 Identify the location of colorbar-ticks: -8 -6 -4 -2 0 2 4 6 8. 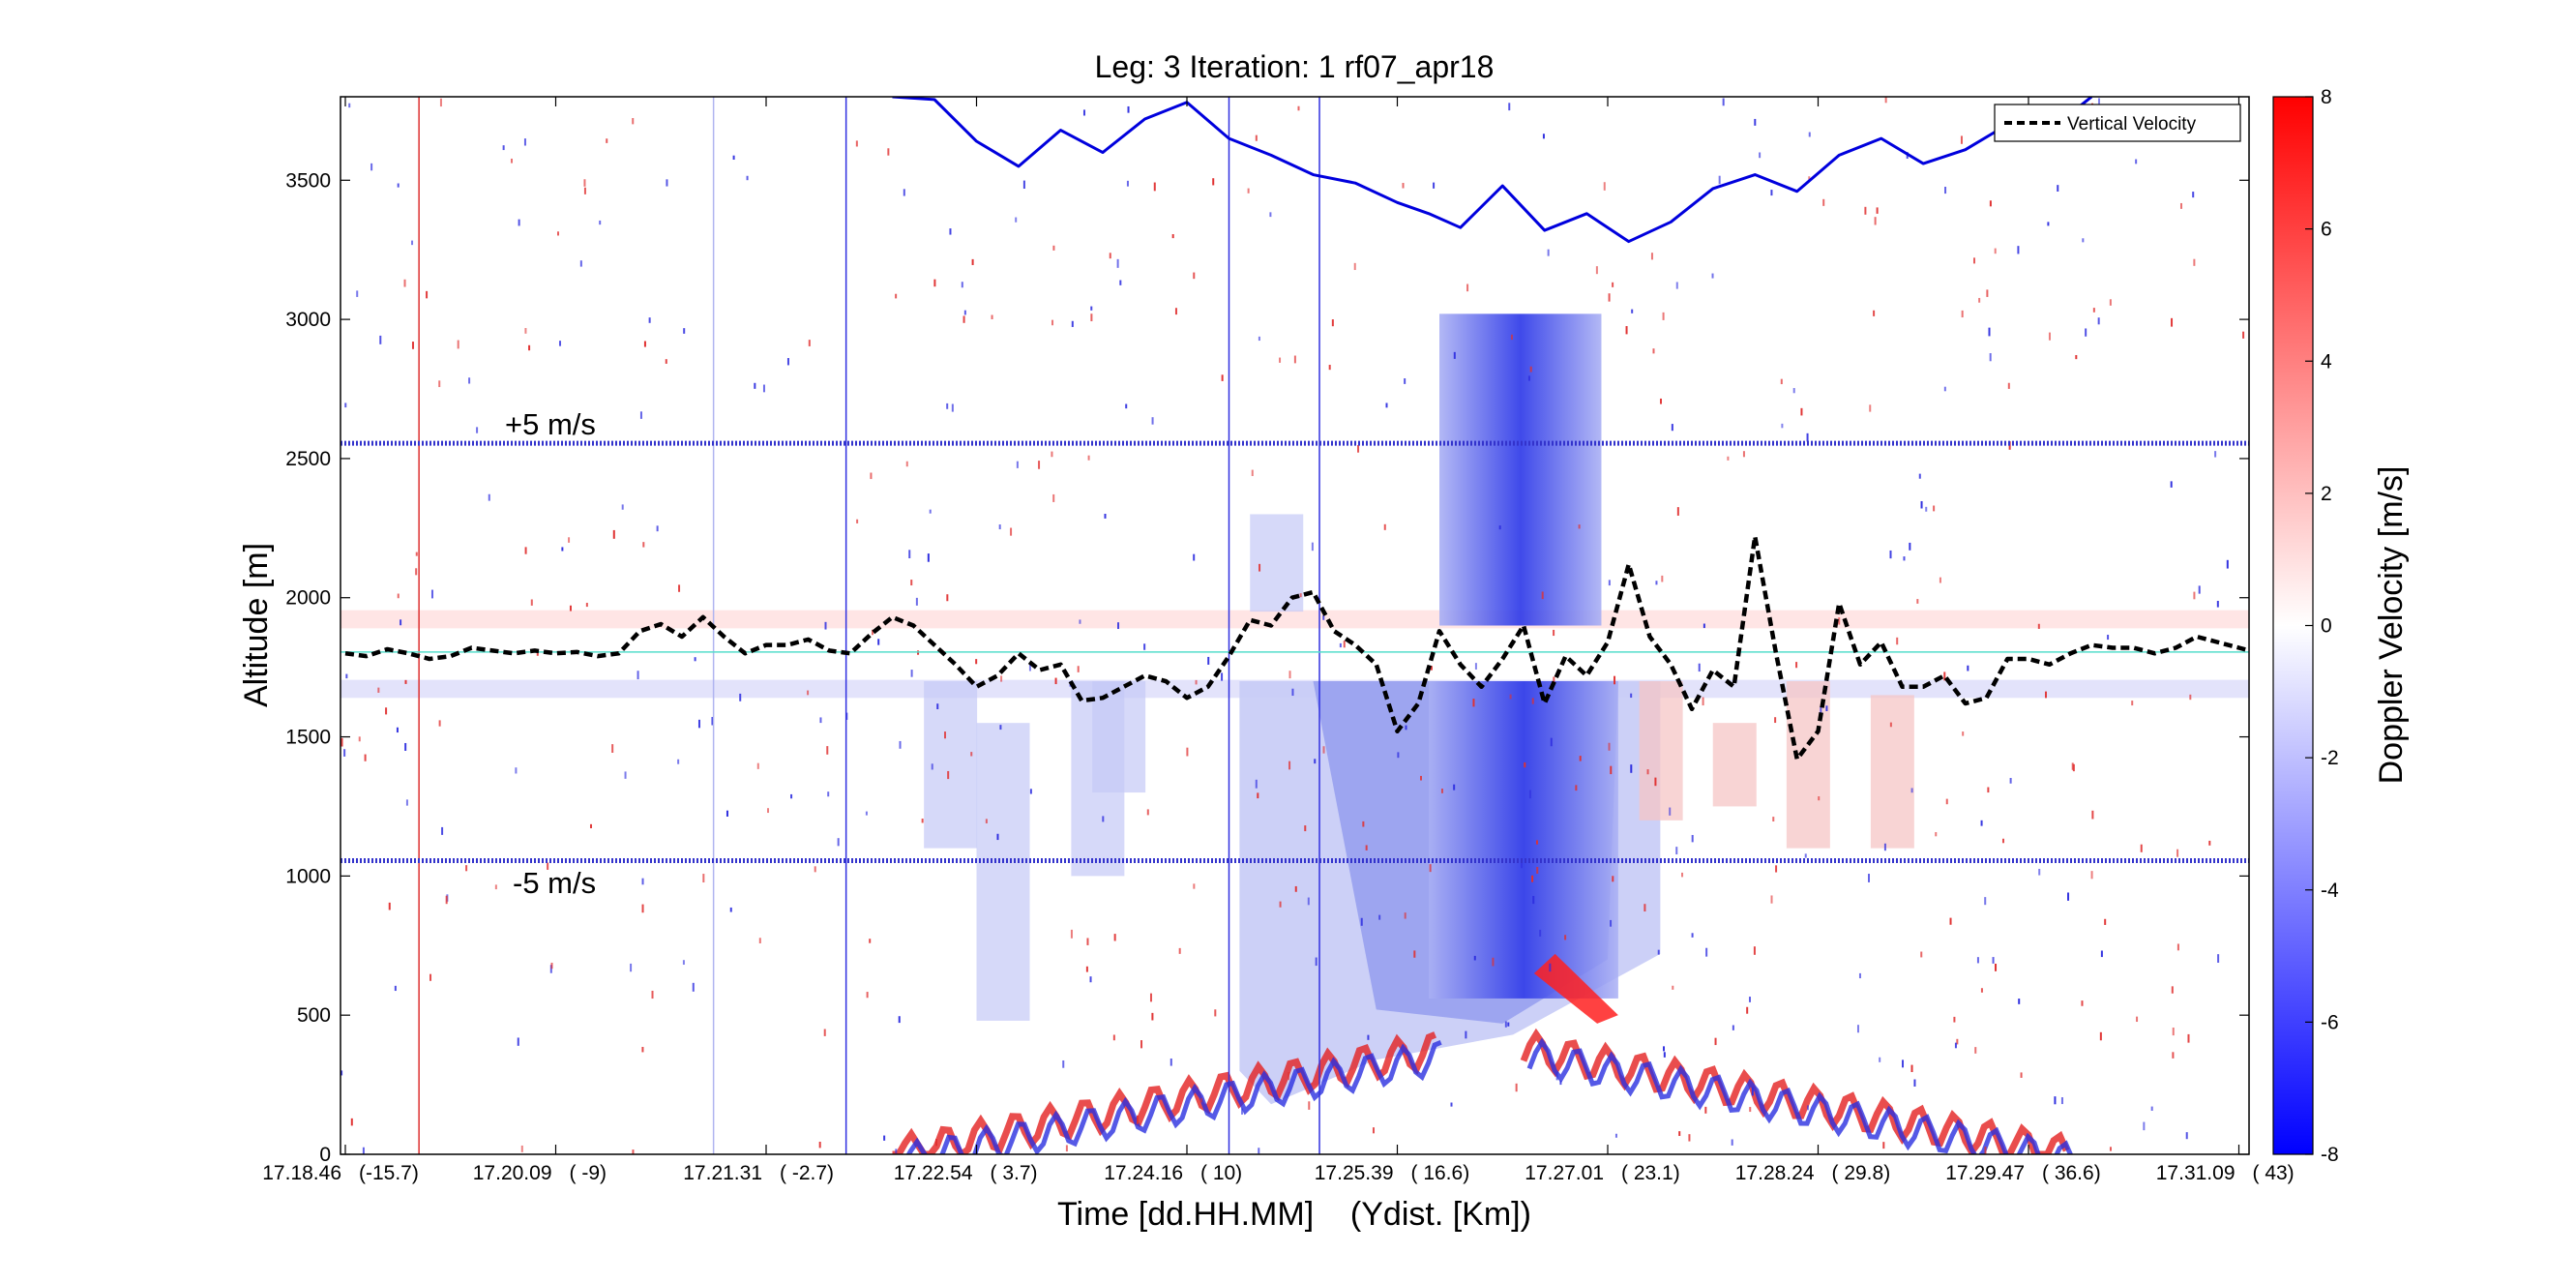
(2322, 626).